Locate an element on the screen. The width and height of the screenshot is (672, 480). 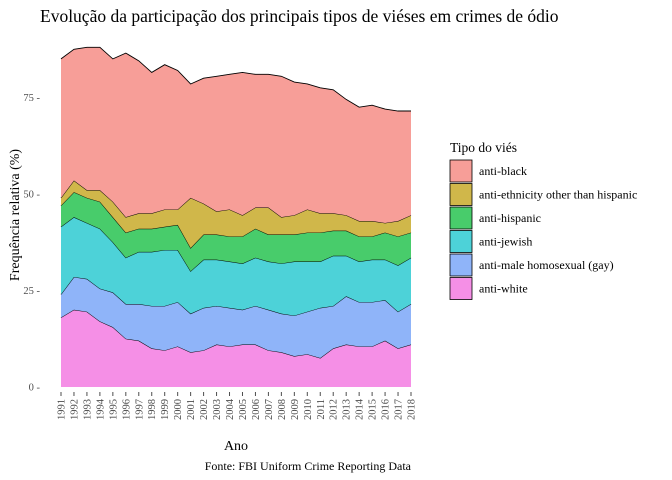
x-tick-label: 2012 is located at coordinates (334, 409).